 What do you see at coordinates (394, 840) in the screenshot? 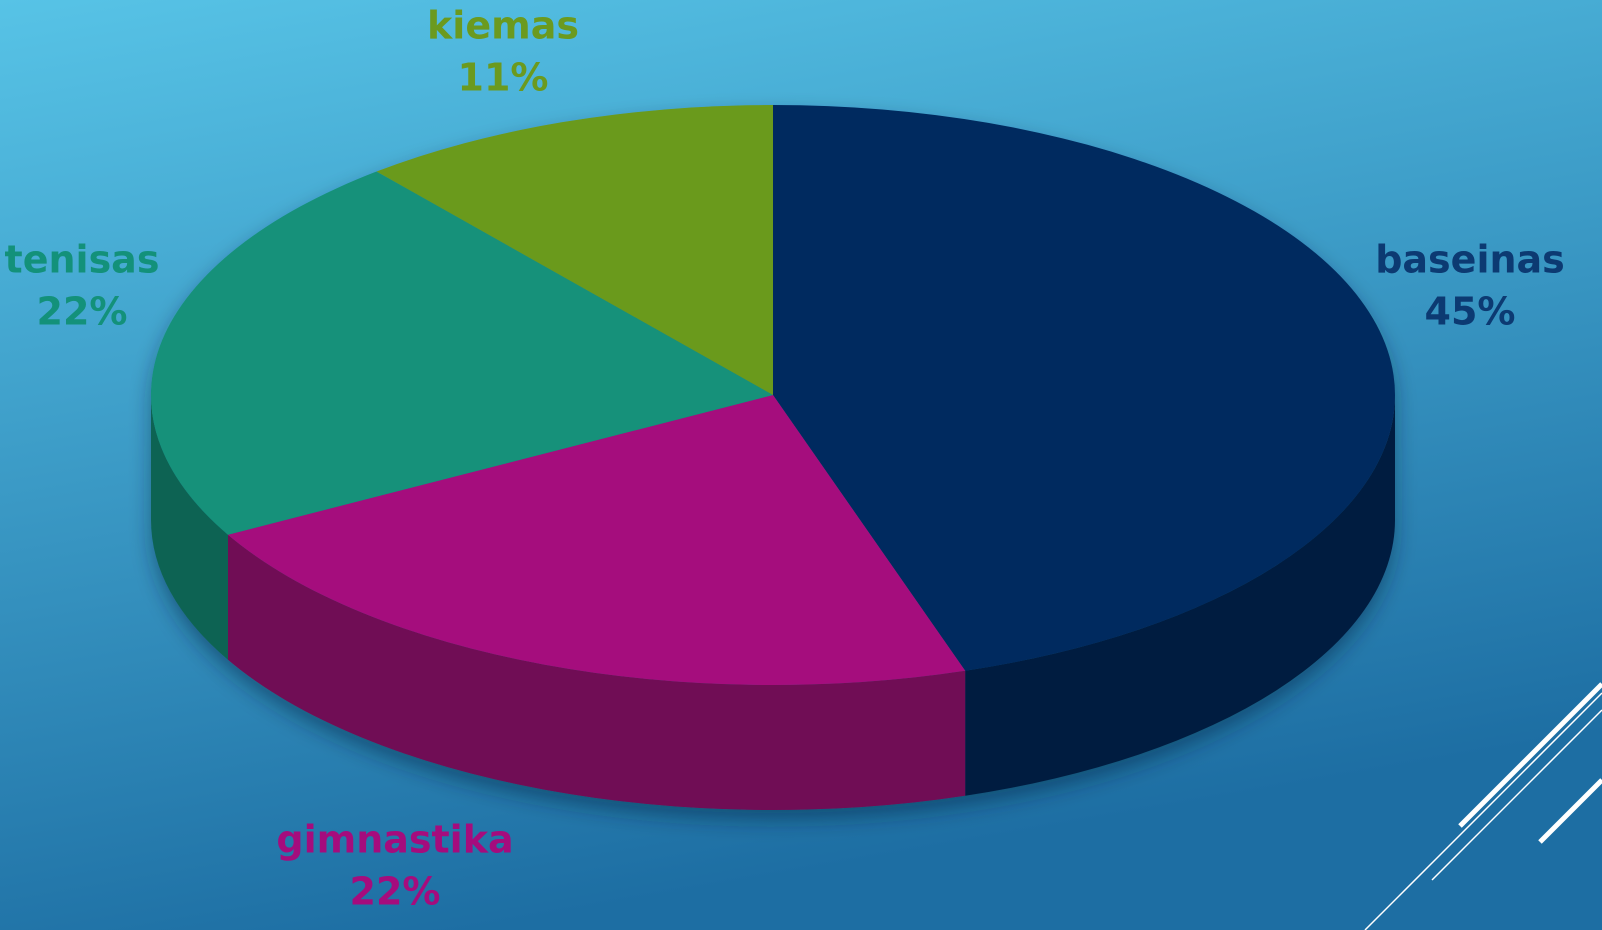
I see `slice-label: gimnastika` at bounding box center [394, 840].